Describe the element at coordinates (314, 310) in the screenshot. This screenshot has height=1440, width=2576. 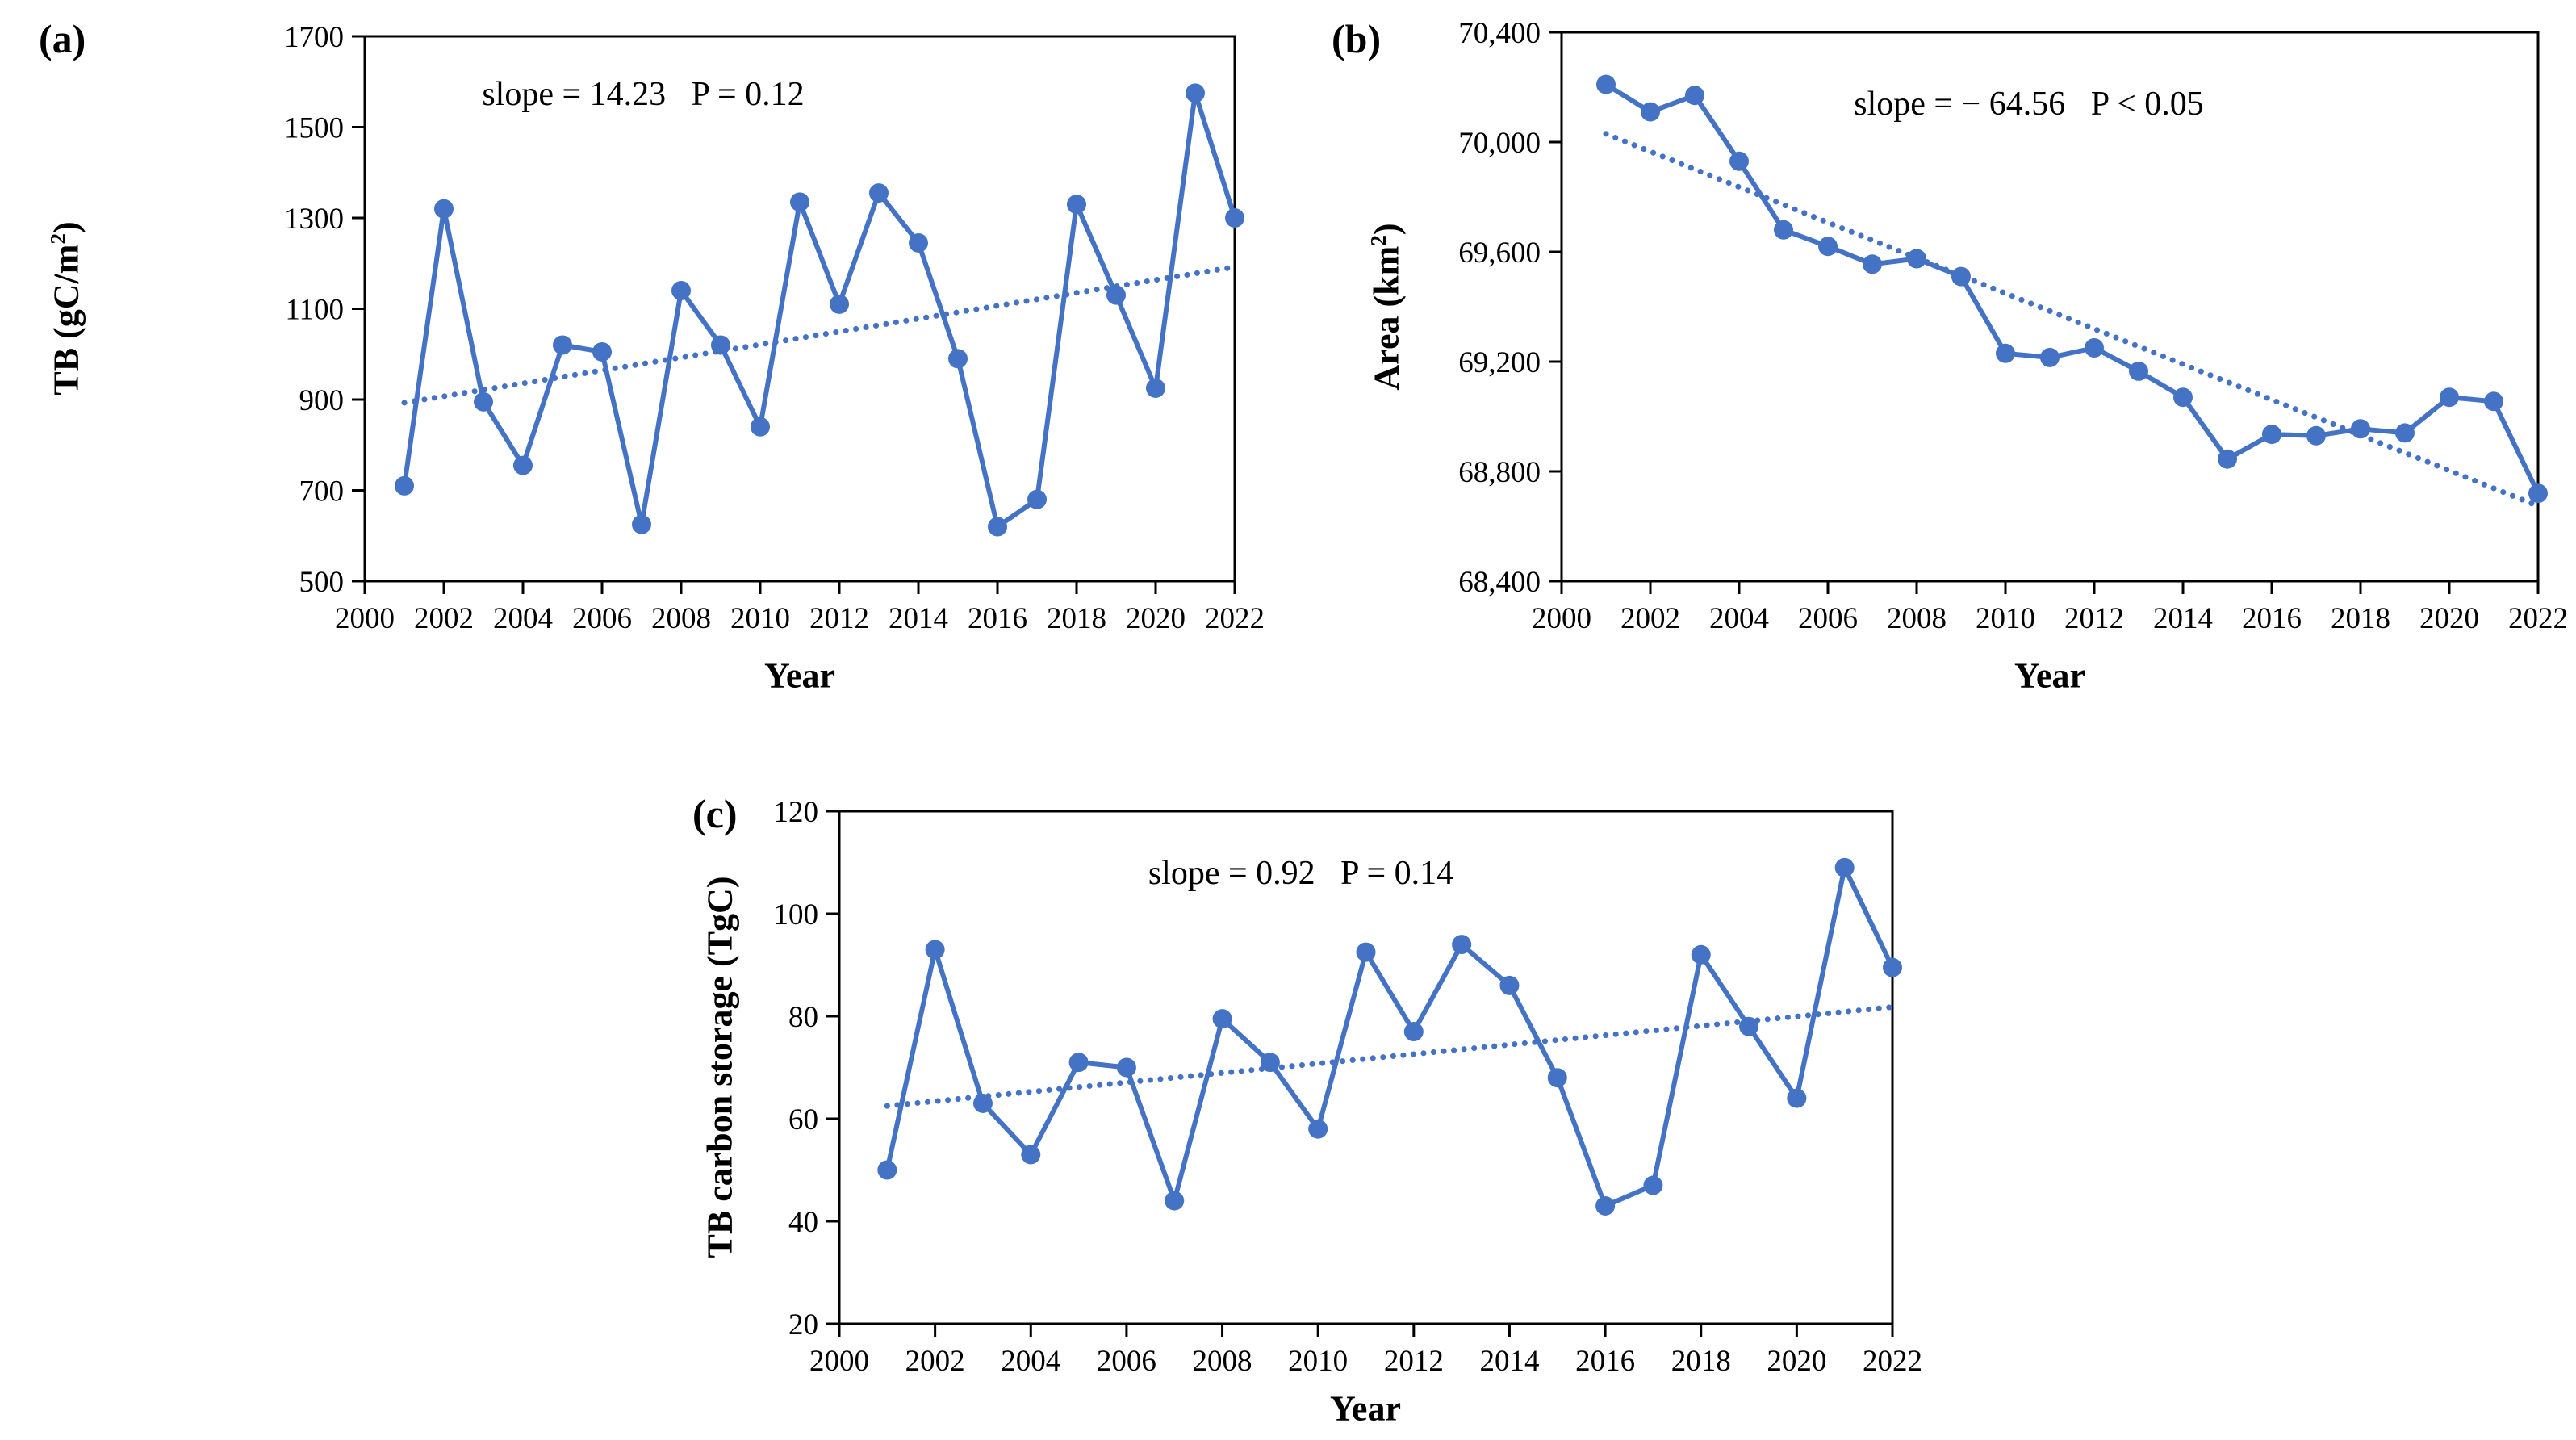
I see `y-tick-label: 1100` at that location.